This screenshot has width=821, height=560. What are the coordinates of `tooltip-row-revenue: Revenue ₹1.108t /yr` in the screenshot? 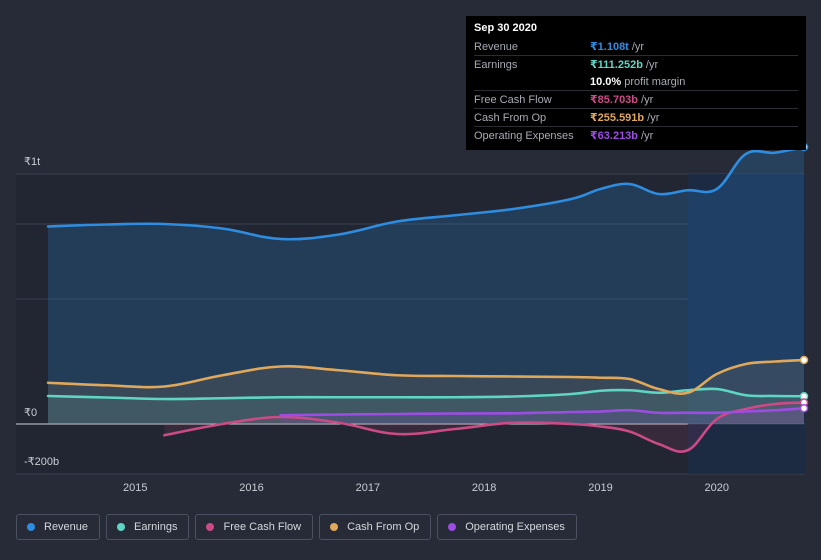 It's located at (636, 46).